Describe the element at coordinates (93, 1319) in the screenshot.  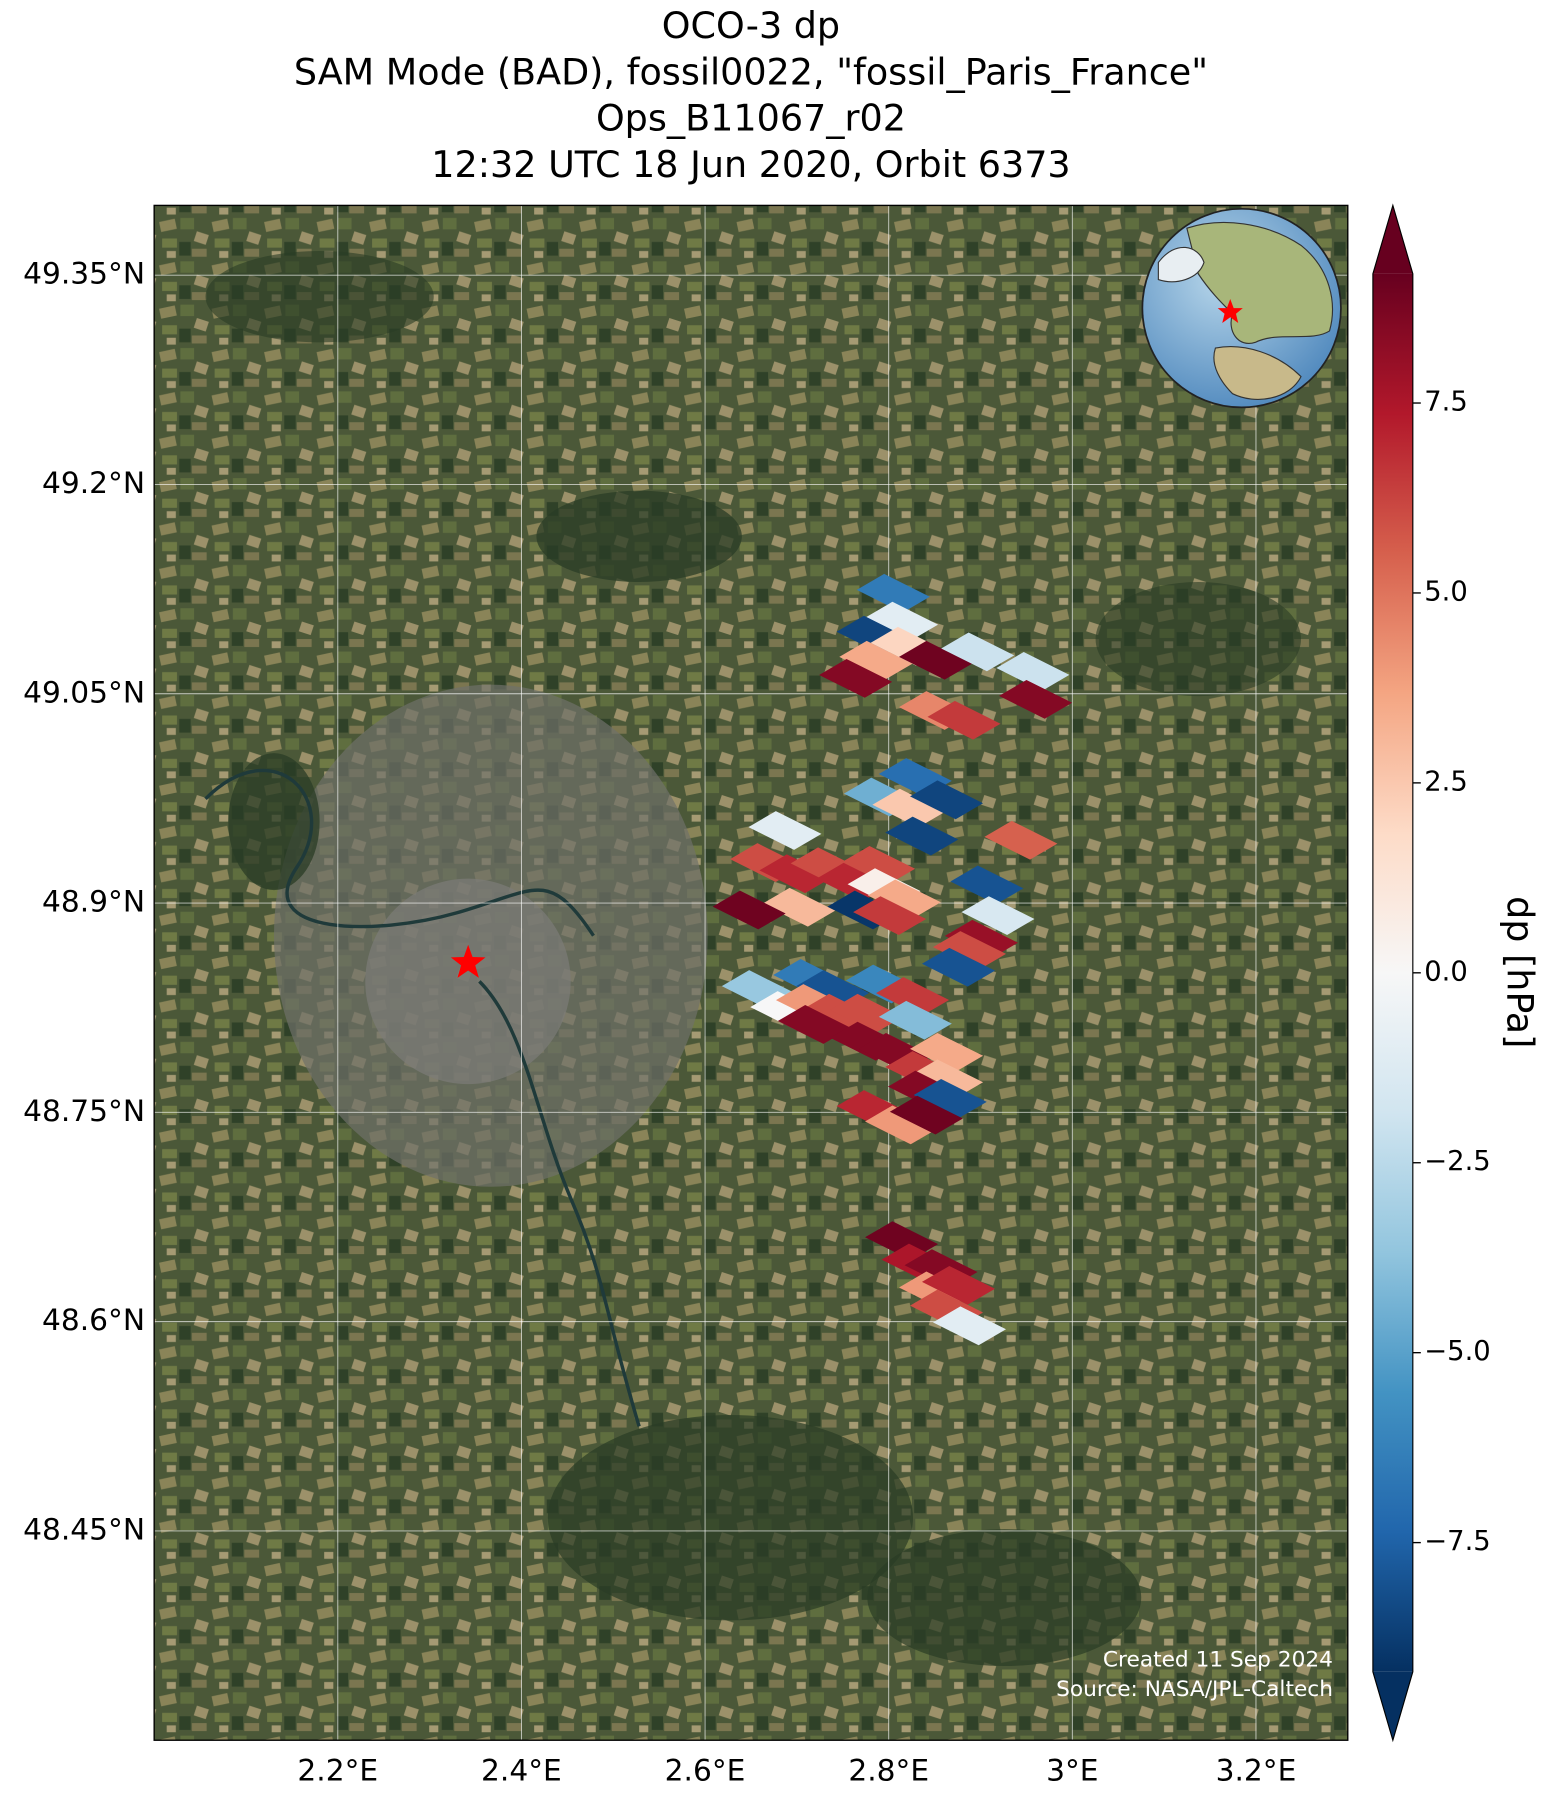
I see `y-tick-label: 48.6°N` at that location.